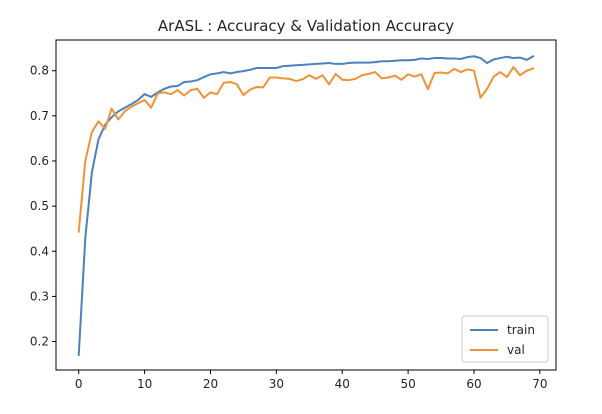 The width and height of the screenshot is (602, 414). I want to click on y-tick-label: 0.4, so click(39, 251).